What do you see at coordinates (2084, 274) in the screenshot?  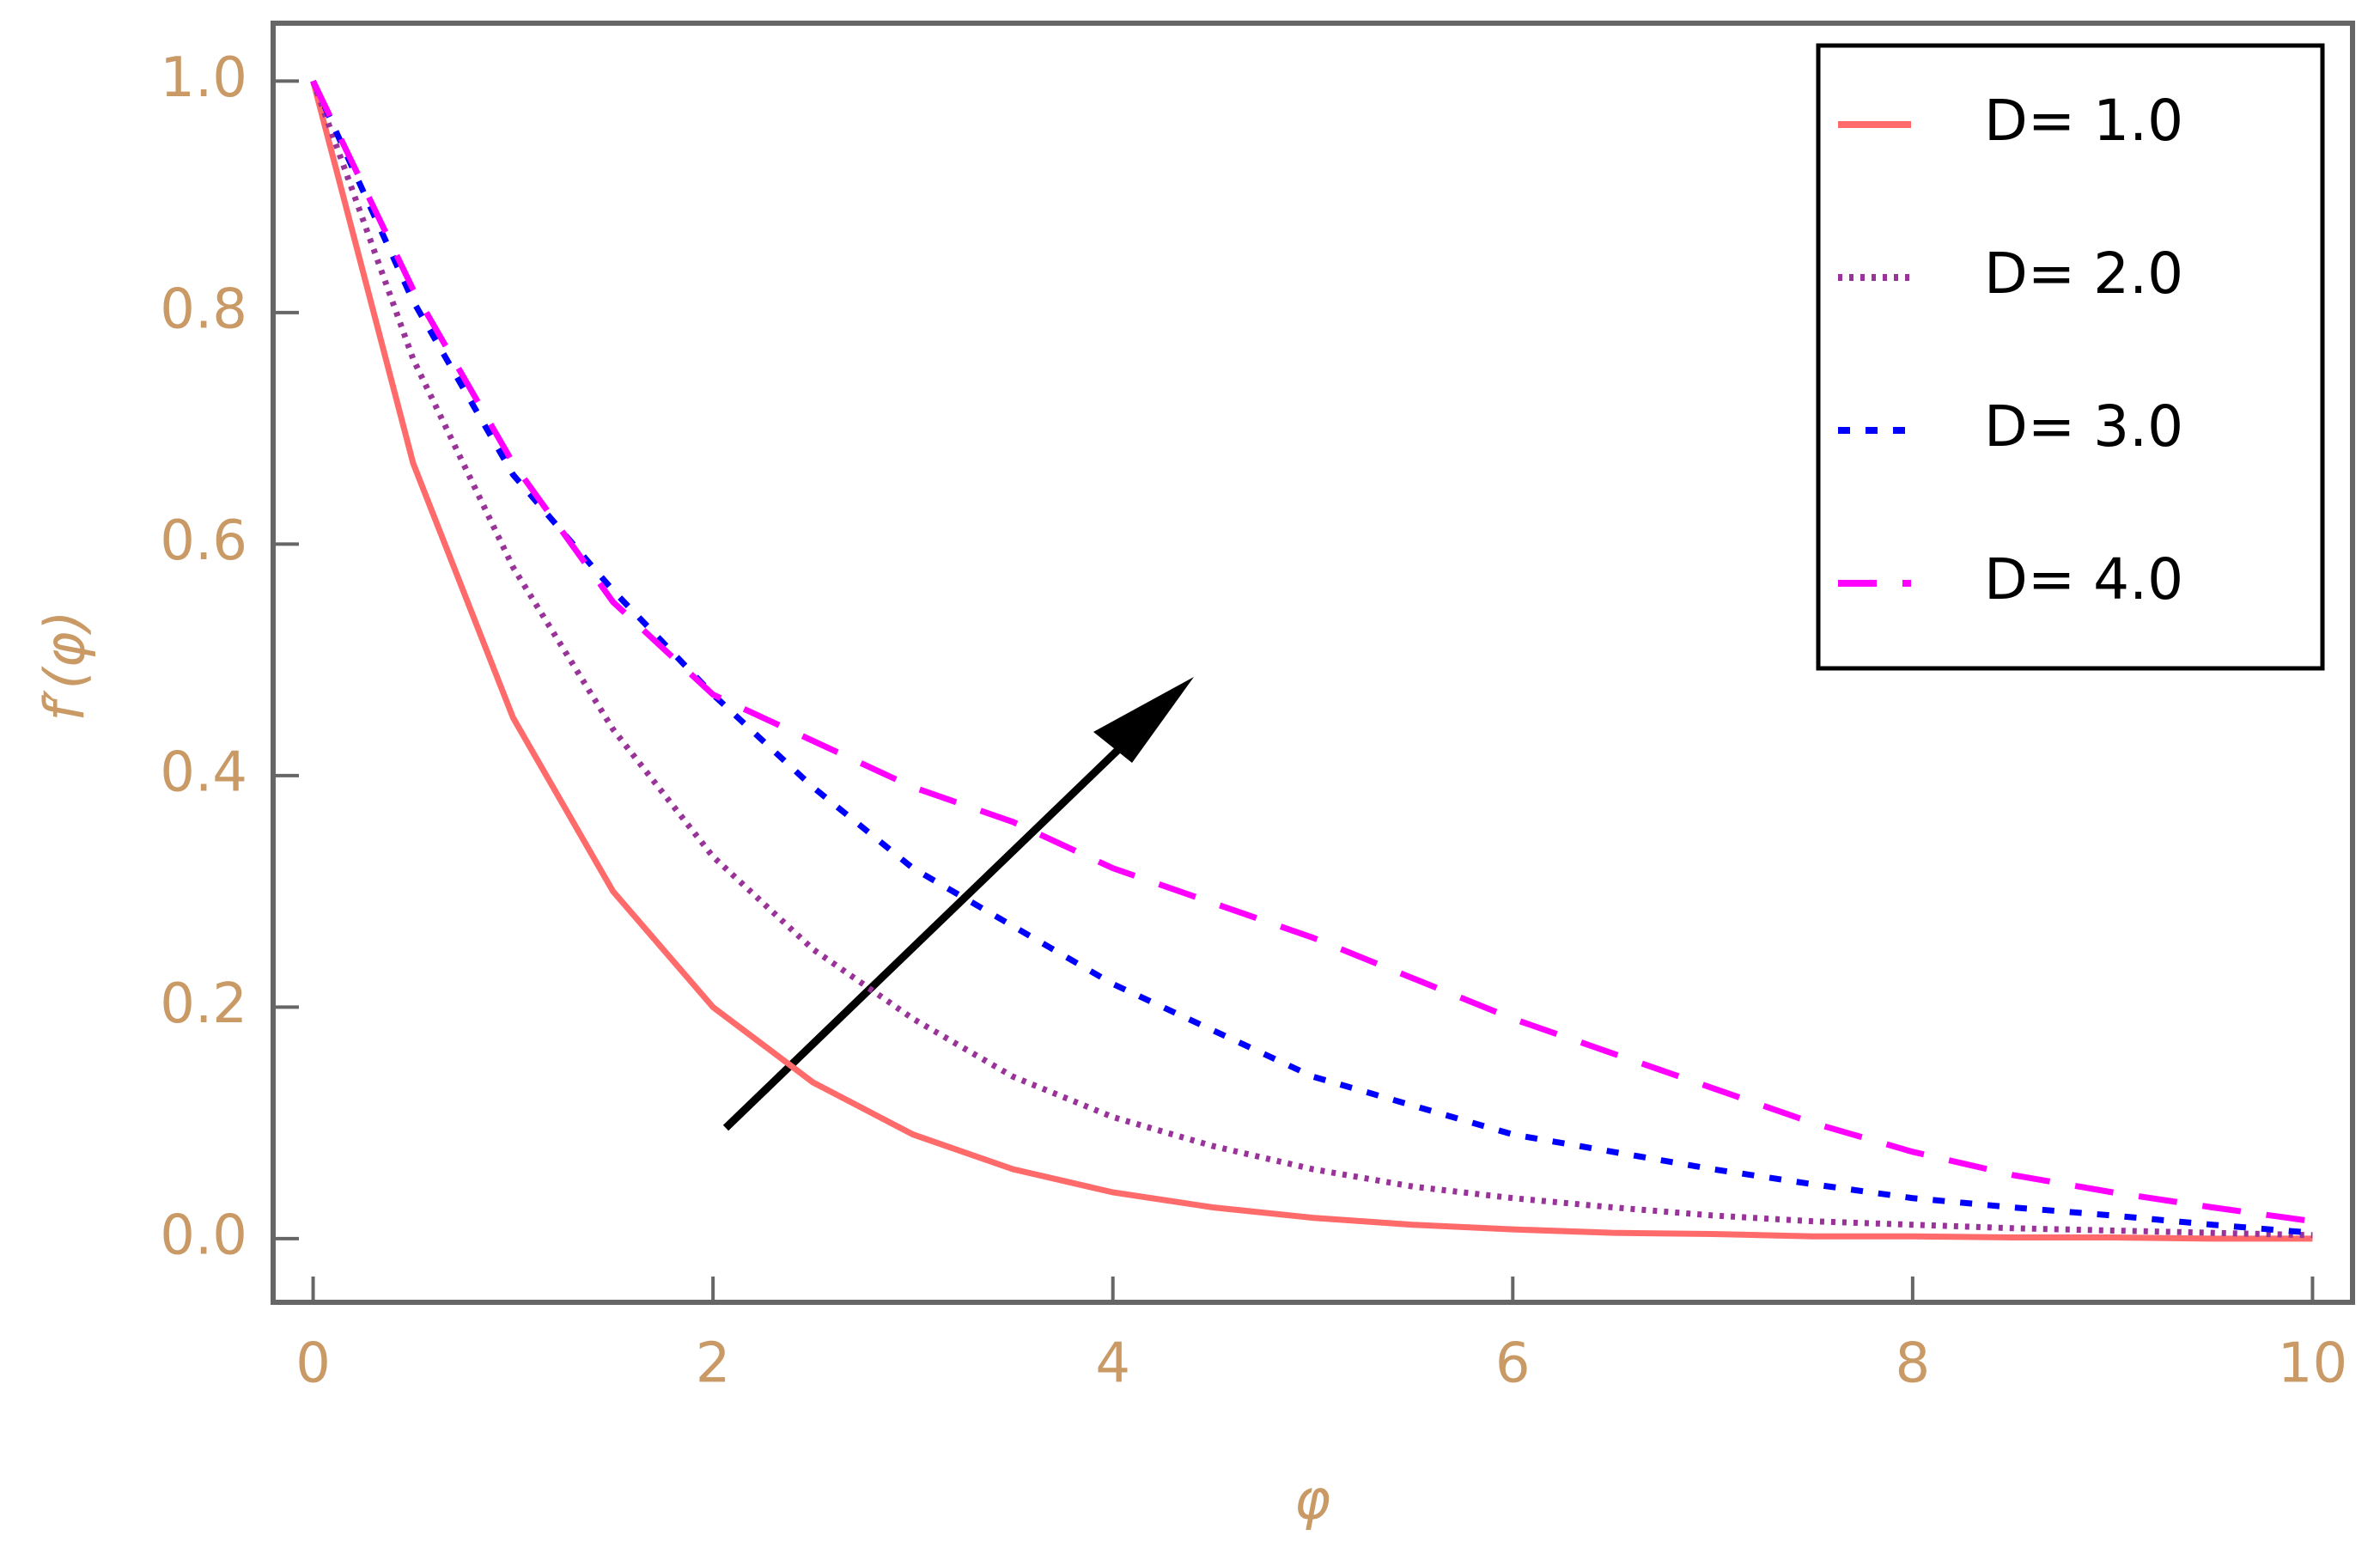 I see `legend-label: D= 2.0` at bounding box center [2084, 274].